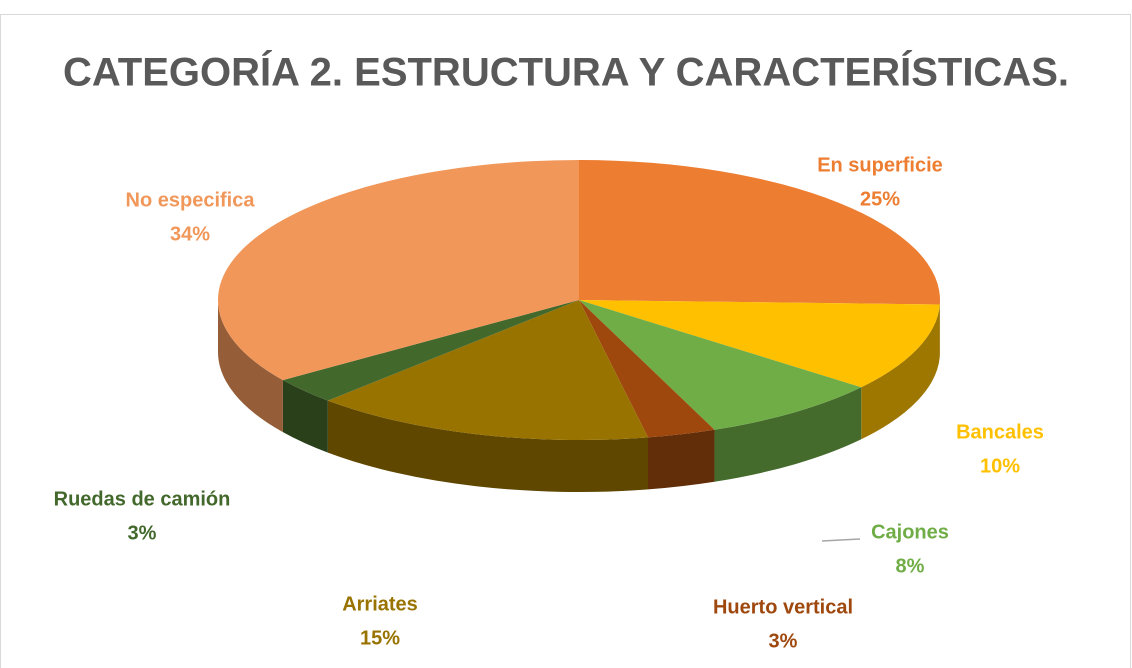 The image size is (1132, 668). What do you see at coordinates (380, 604) in the screenshot?
I see `slice-label: Arriates` at bounding box center [380, 604].